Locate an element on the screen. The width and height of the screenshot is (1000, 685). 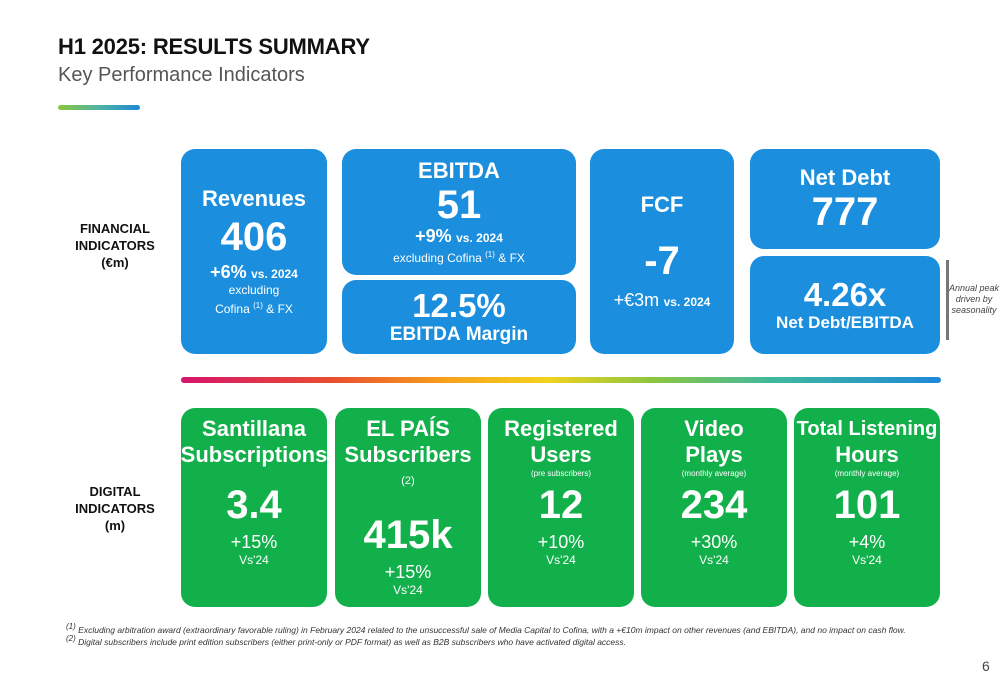
page-subtitle: Key Performance Indicators is located at coordinates (181, 75).